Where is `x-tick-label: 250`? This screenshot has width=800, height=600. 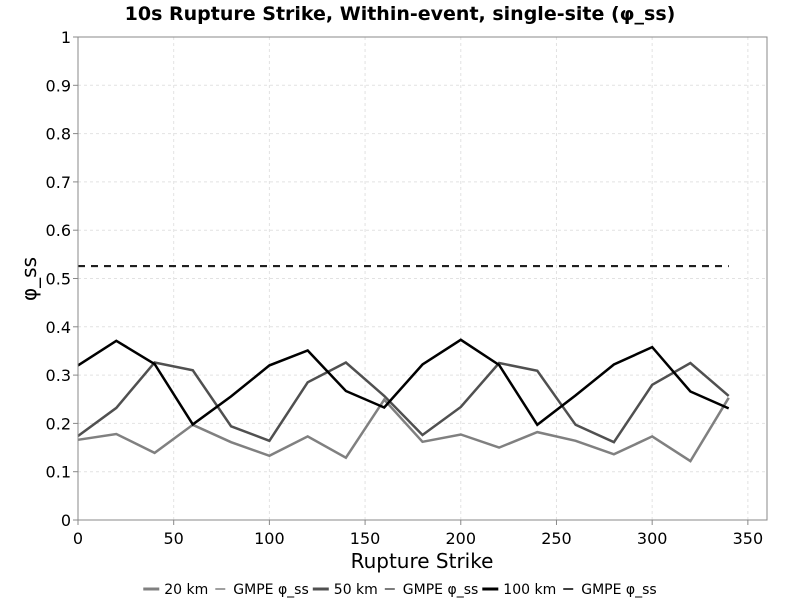
x-tick-label: 250 is located at coordinates (556, 538).